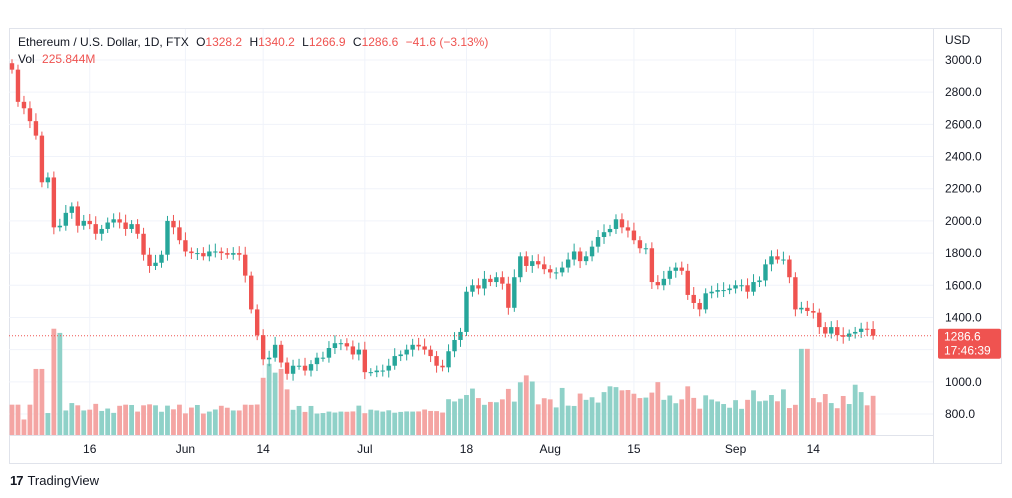  Describe the element at coordinates (963, 221) in the screenshot. I see `price-tick-label: 2000.0` at that location.